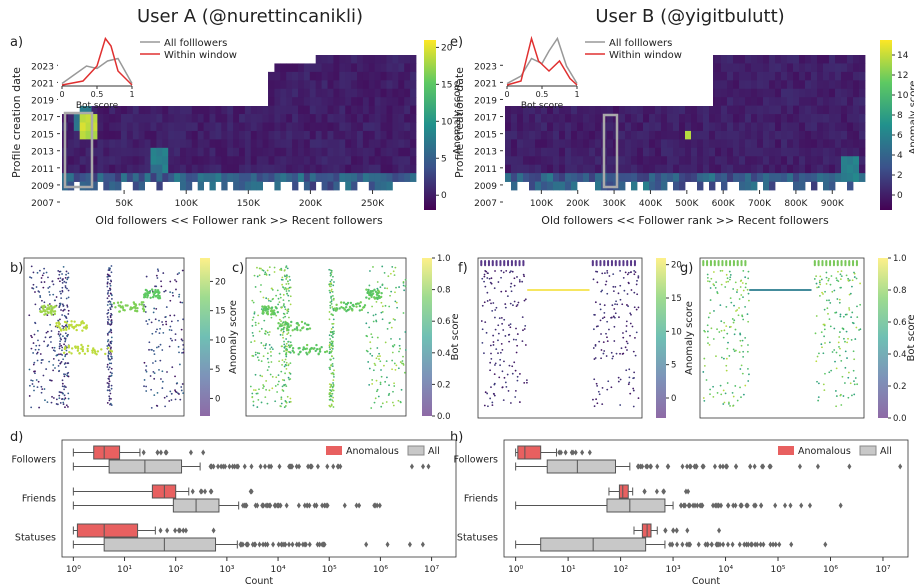 The height and width of the screenshot is (586, 914). Describe the element at coordinates (220, 341) in the screenshot. I see `colorbar-tick-label: 10` at that location.